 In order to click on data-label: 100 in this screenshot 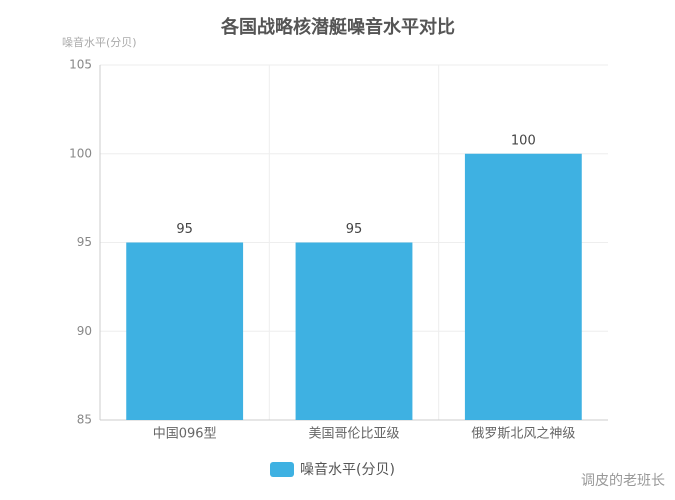, I will do `click(523, 140)`.